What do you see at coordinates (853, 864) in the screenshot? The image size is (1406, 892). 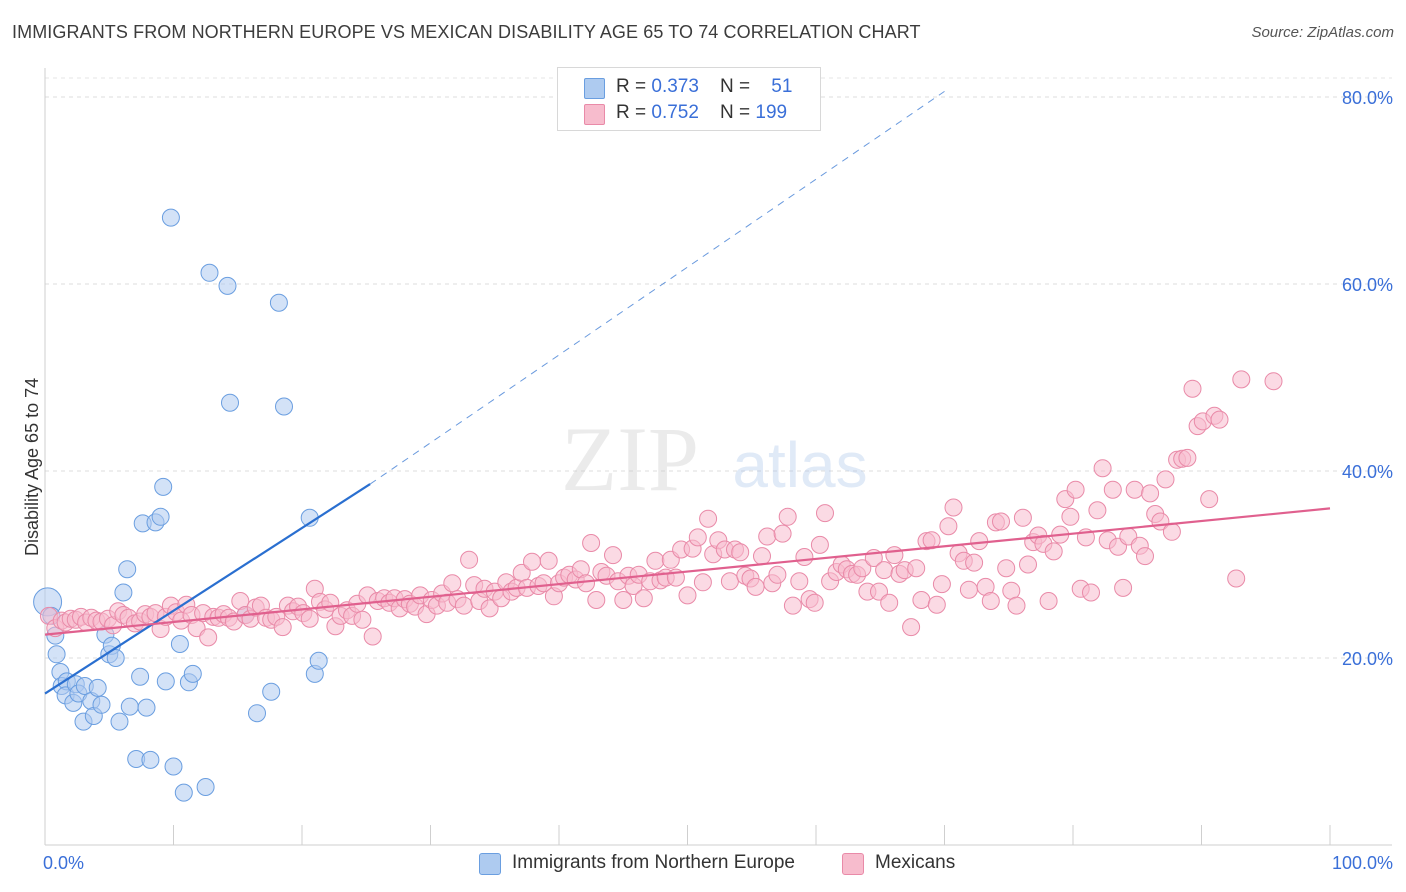 I see `legend-swatch-pink` at bounding box center [853, 864].